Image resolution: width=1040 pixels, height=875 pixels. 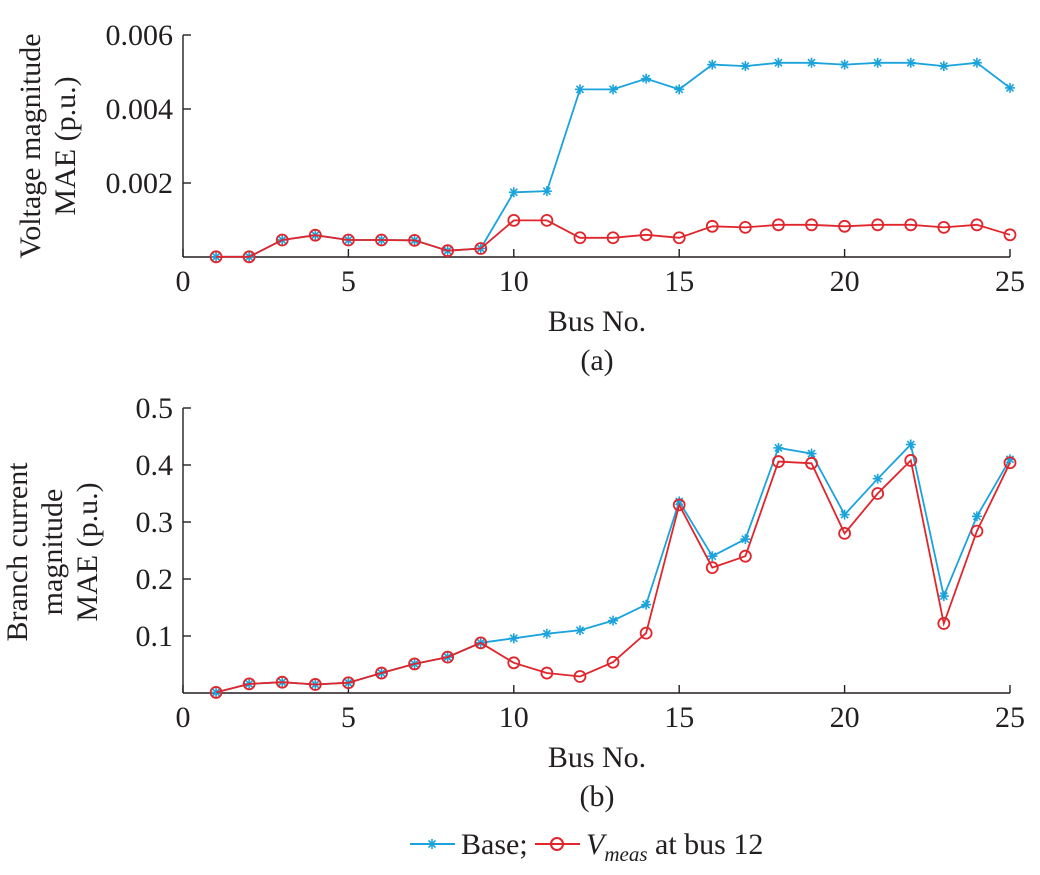 I want to click on panel-b-sublabel: (b), so click(x=597, y=796).